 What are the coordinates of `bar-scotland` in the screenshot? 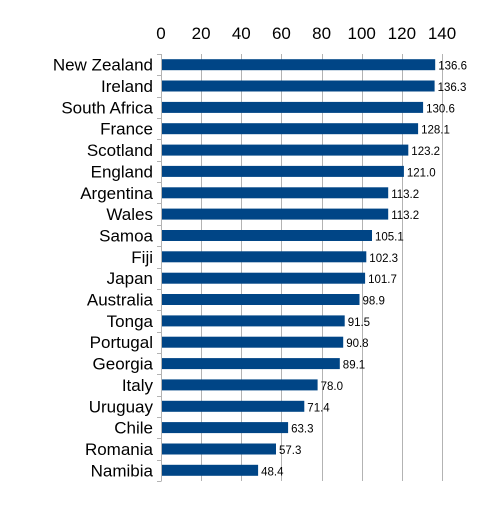 It's located at (285, 150).